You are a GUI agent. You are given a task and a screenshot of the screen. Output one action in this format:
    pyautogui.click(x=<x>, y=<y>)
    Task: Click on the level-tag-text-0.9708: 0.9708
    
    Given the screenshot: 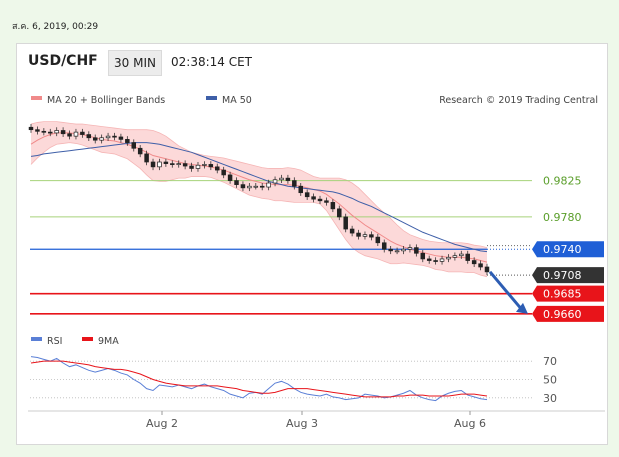 What is the action you would take?
    pyautogui.click(x=562, y=275)
    